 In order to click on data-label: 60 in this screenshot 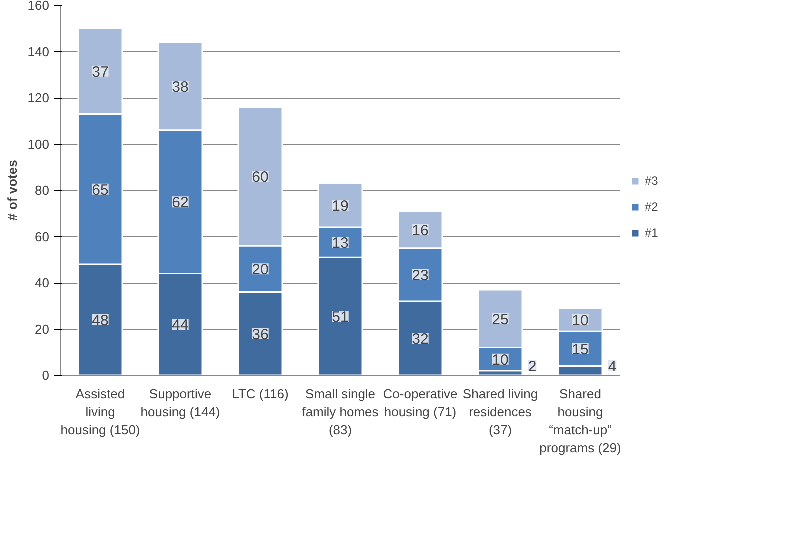, I will do `click(260, 177)`.